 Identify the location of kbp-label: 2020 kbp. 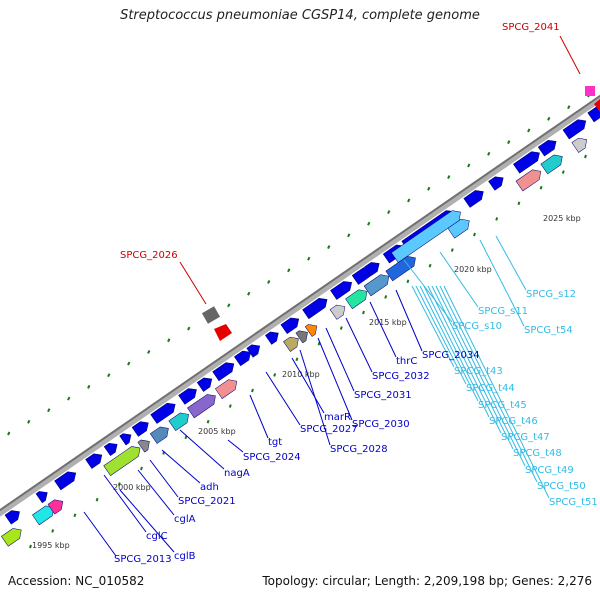
(473, 269).